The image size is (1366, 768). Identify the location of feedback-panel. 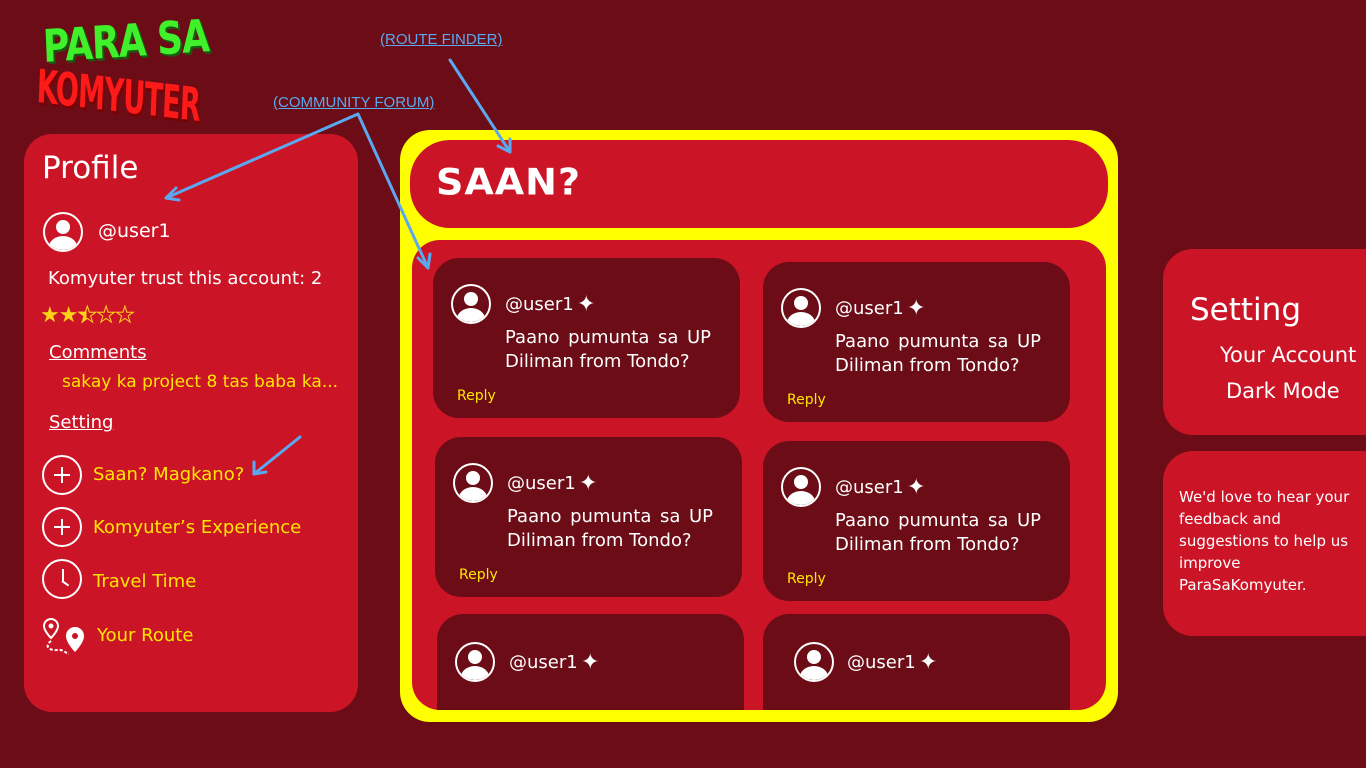
(1264, 543).